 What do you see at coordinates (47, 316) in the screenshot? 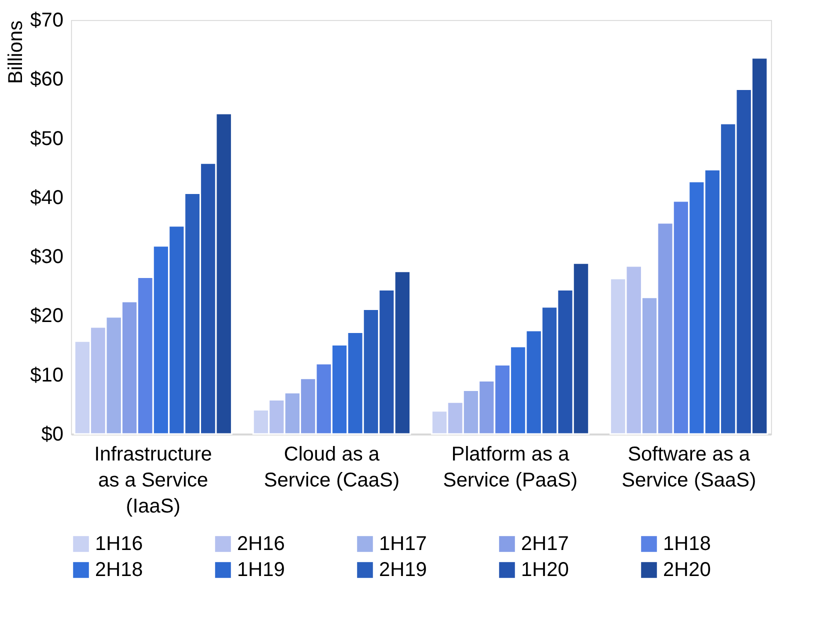
I see `y-tick-label: $20` at bounding box center [47, 316].